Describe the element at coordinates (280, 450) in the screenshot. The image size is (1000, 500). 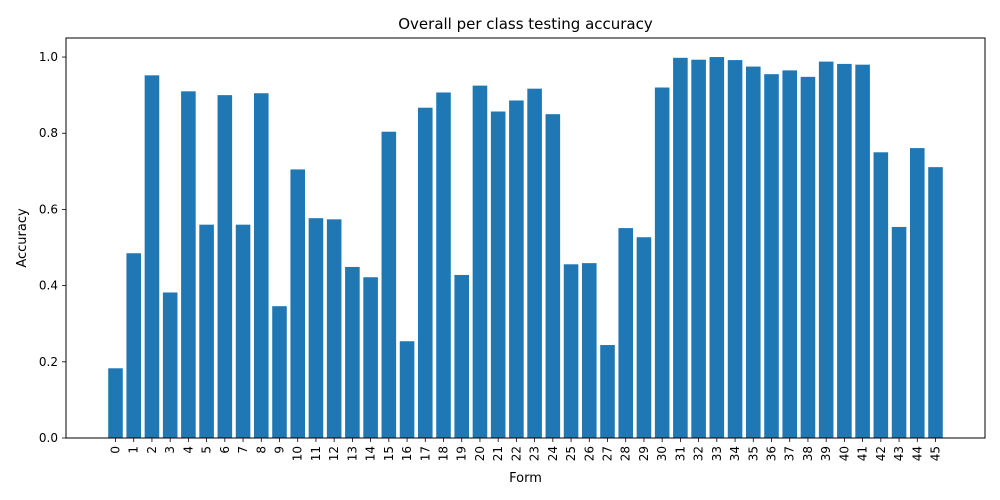
I see `x-tick-label: 9` at that location.